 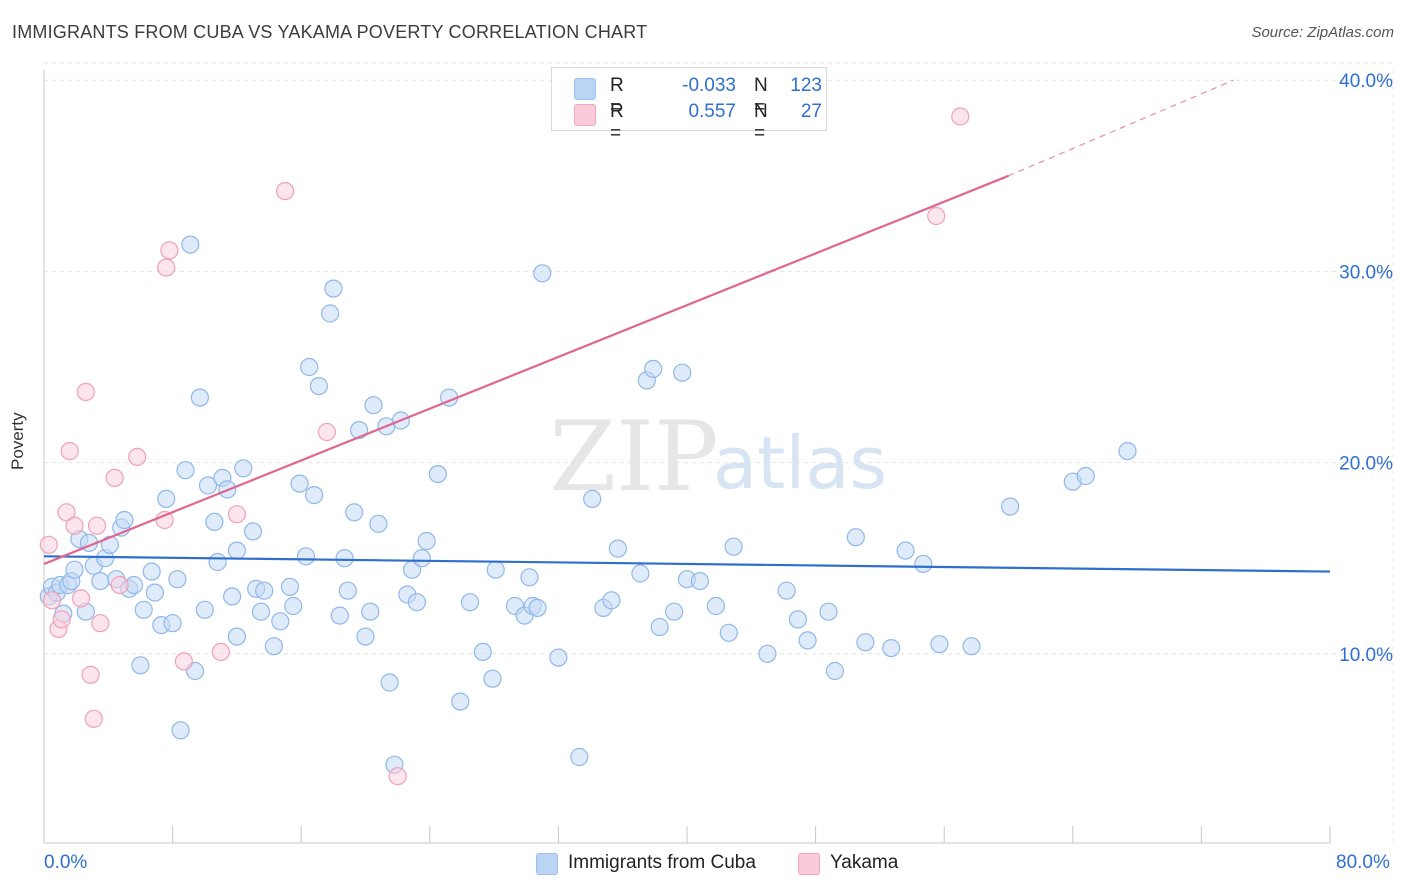 I want to click on x-tick-right: 80.0%, so click(x=1363, y=862).